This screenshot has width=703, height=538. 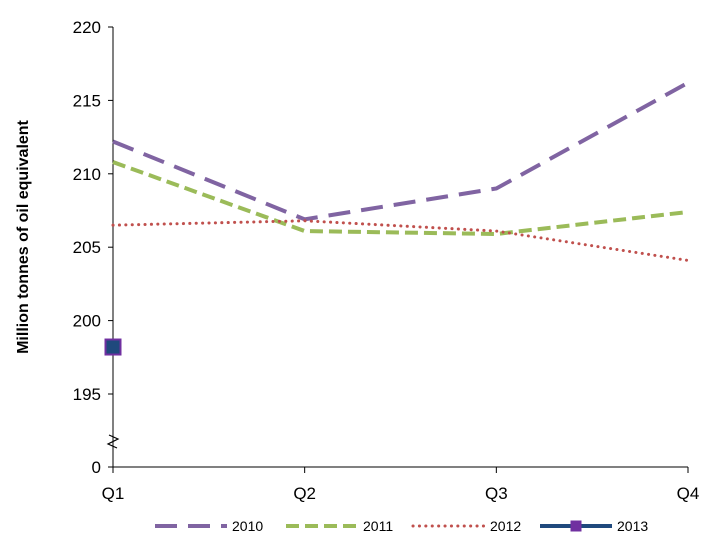 What do you see at coordinates (113, 347) in the screenshot?
I see `data-point-2013` at bounding box center [113, 347].